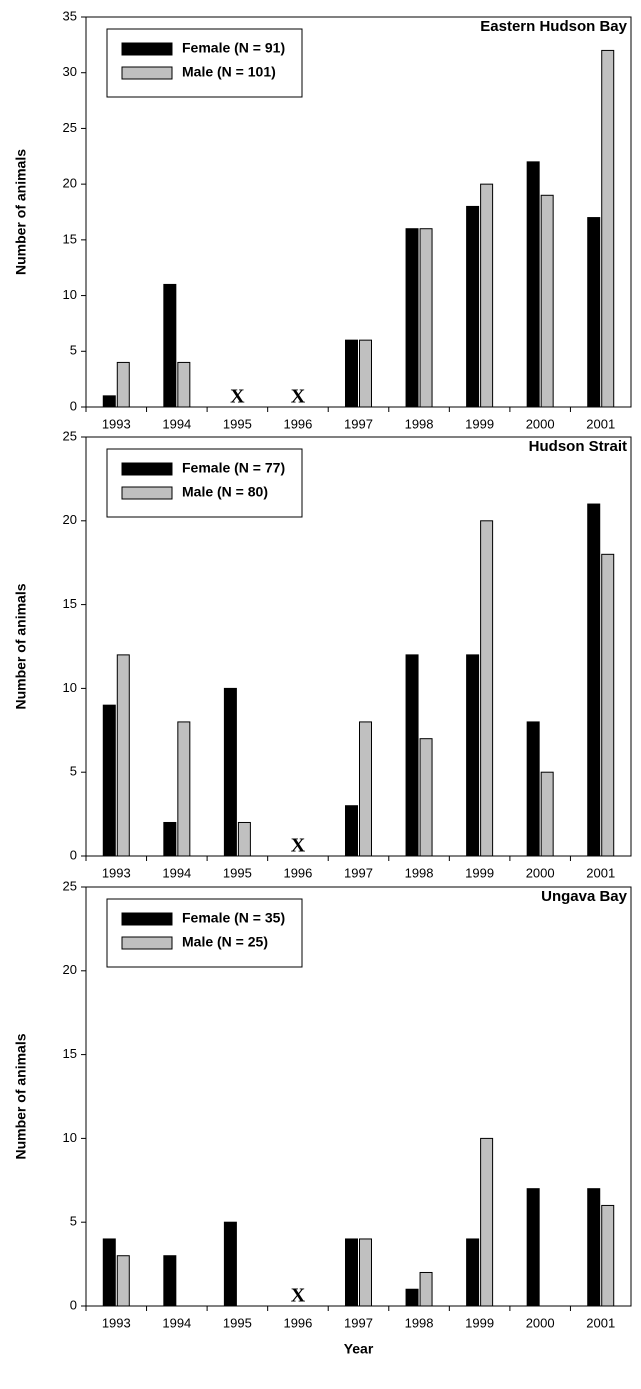 Image resolution: width=641 pixels, height=1389 pixels. I want to click on x-axis-label: Year, so click(359, 1349).